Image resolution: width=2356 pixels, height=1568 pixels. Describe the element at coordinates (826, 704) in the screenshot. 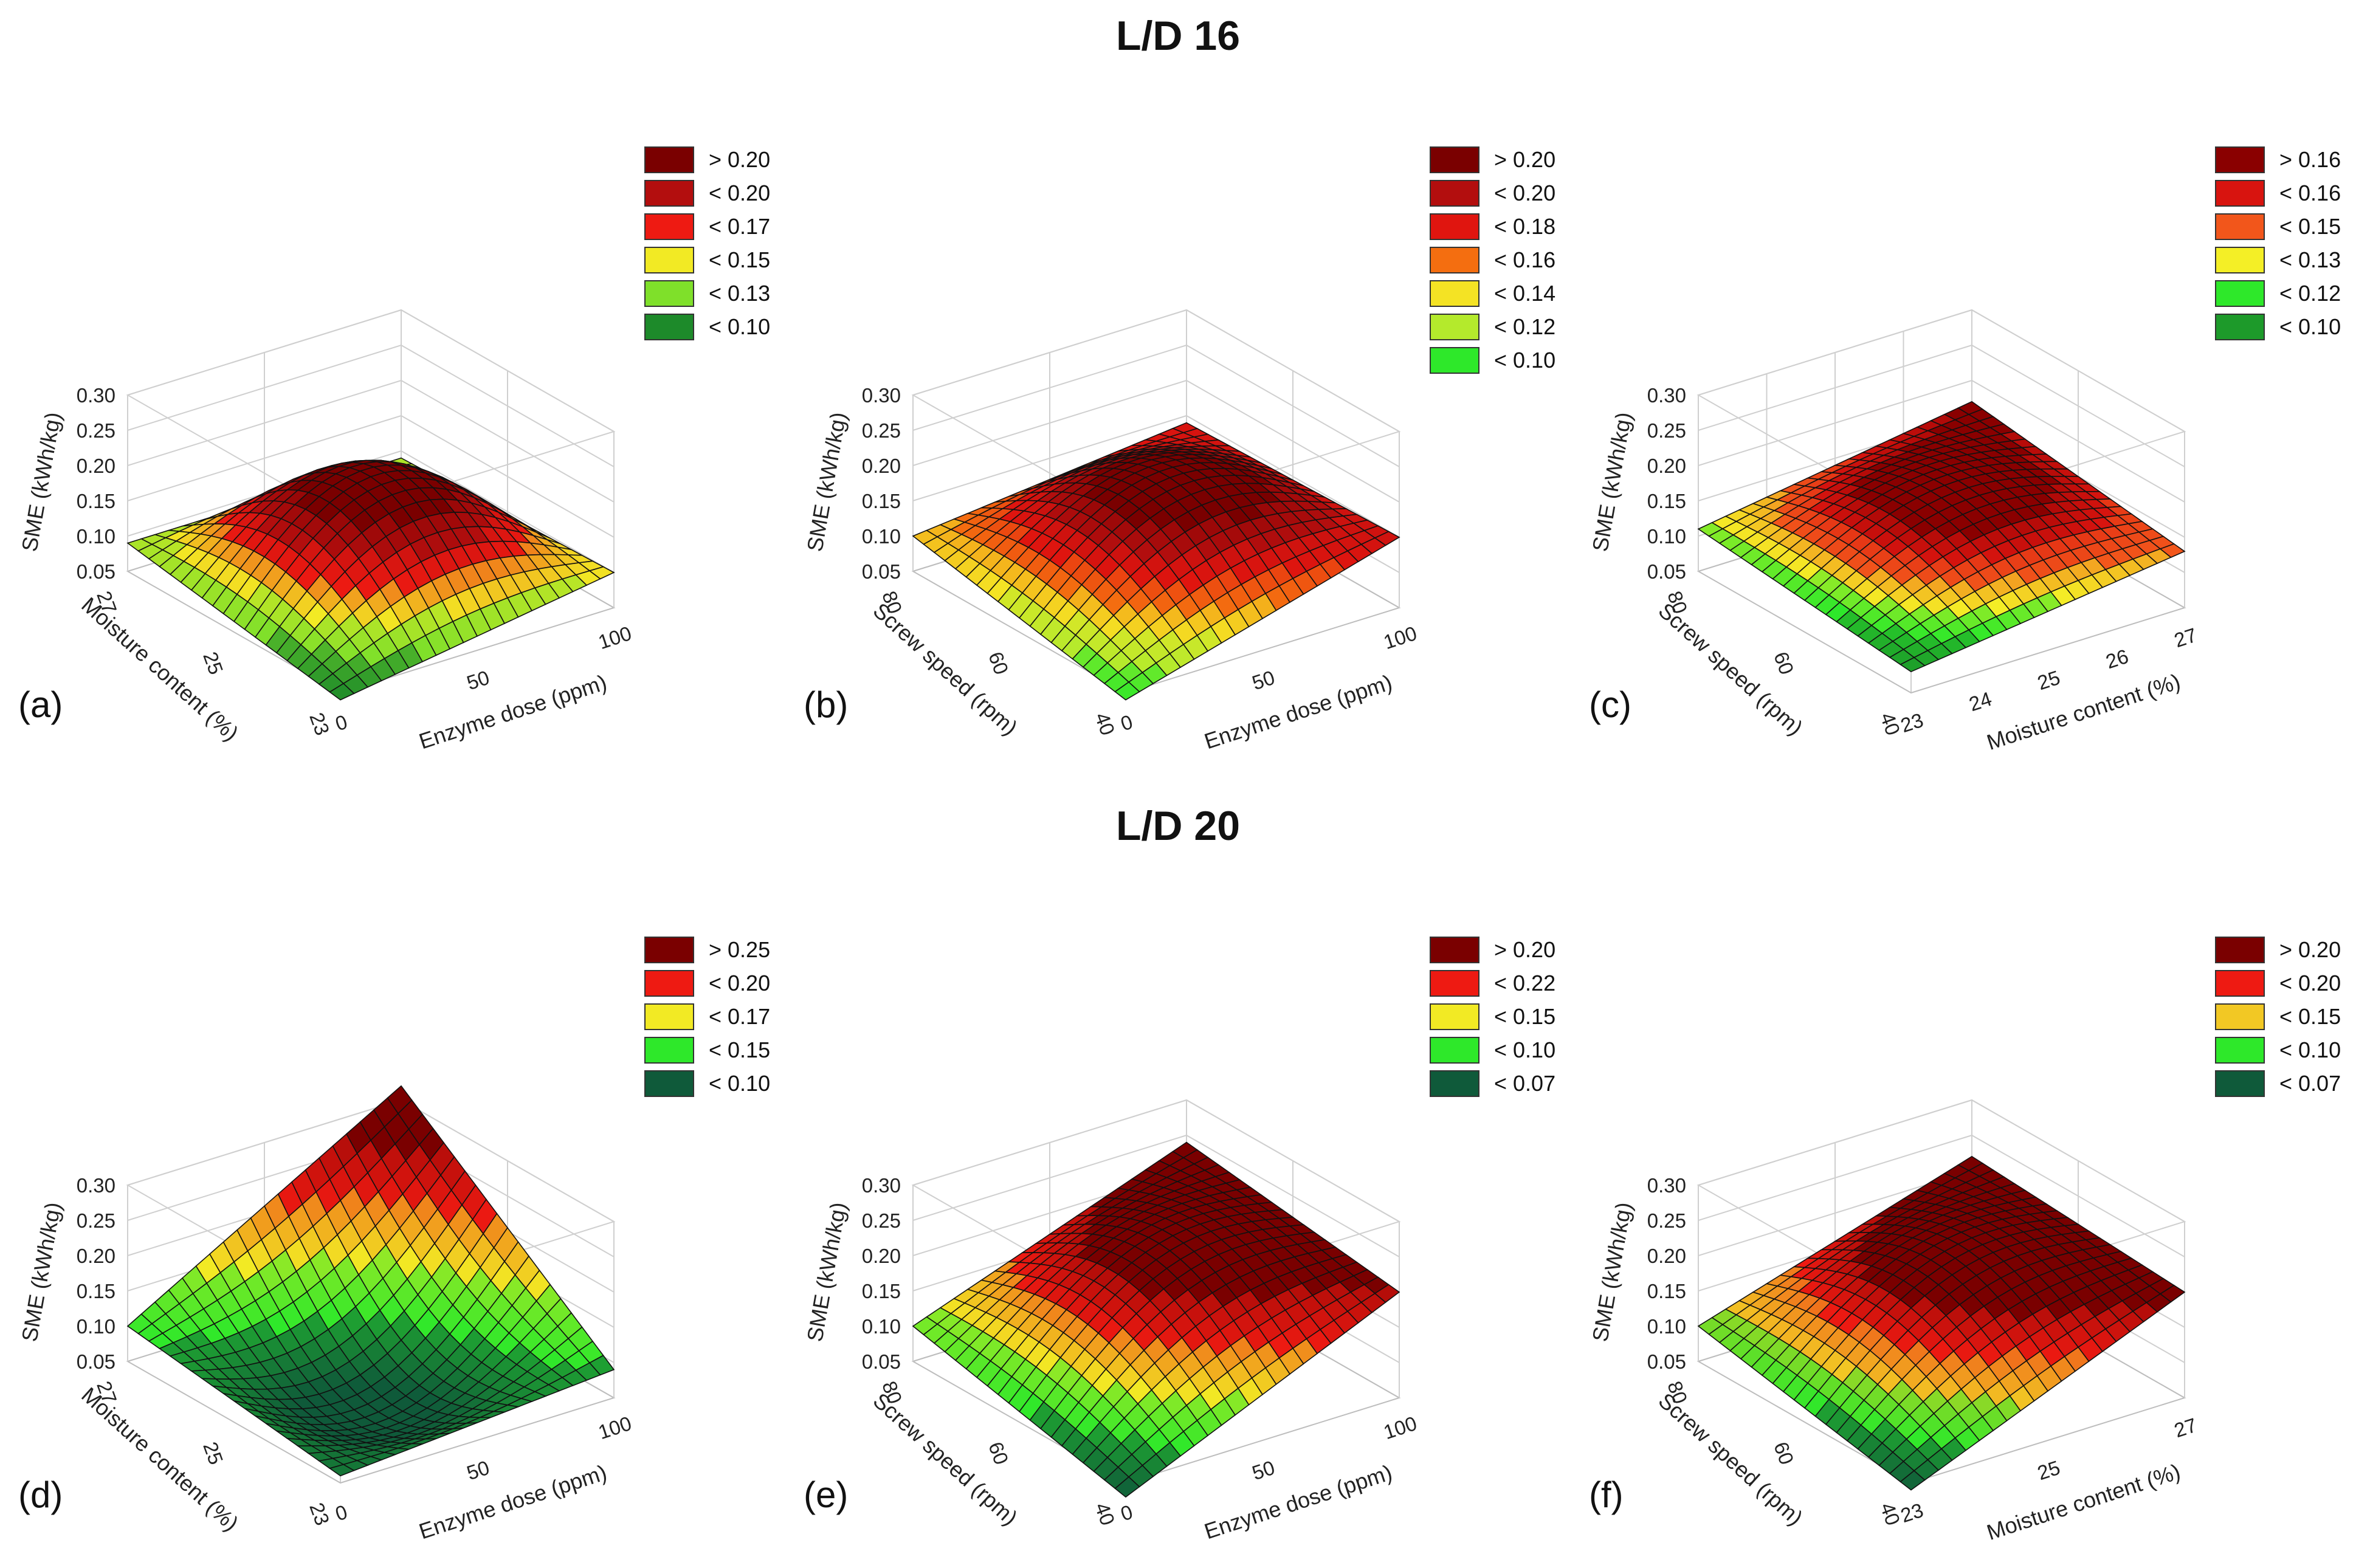

I see `panel-label-b: (b)` at that location.